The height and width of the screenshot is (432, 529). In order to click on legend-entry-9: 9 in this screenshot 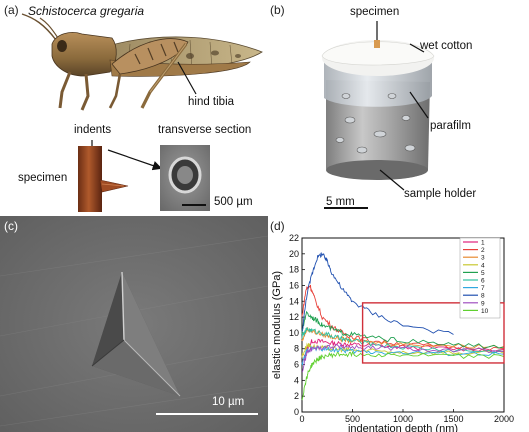, I will do `click(483, 303)`.